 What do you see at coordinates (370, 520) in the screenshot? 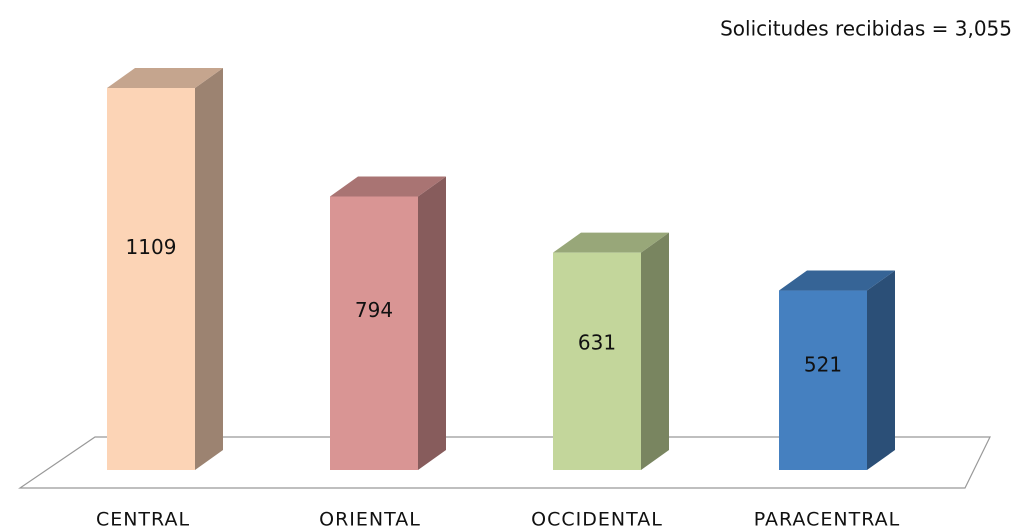
I see `x-tick-label: ORIENTAL` at bounding box center [370, 520].